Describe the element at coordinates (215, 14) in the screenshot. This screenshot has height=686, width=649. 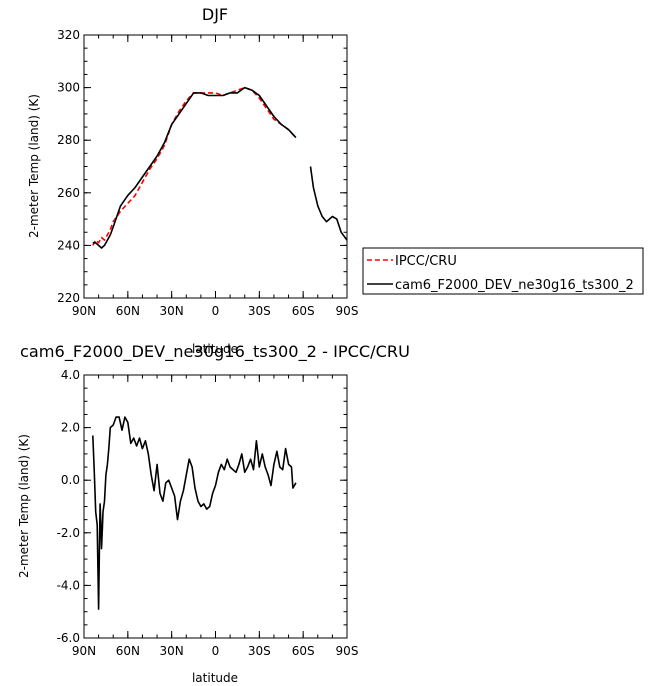
I see `top-chart-title: DJF` at that location.